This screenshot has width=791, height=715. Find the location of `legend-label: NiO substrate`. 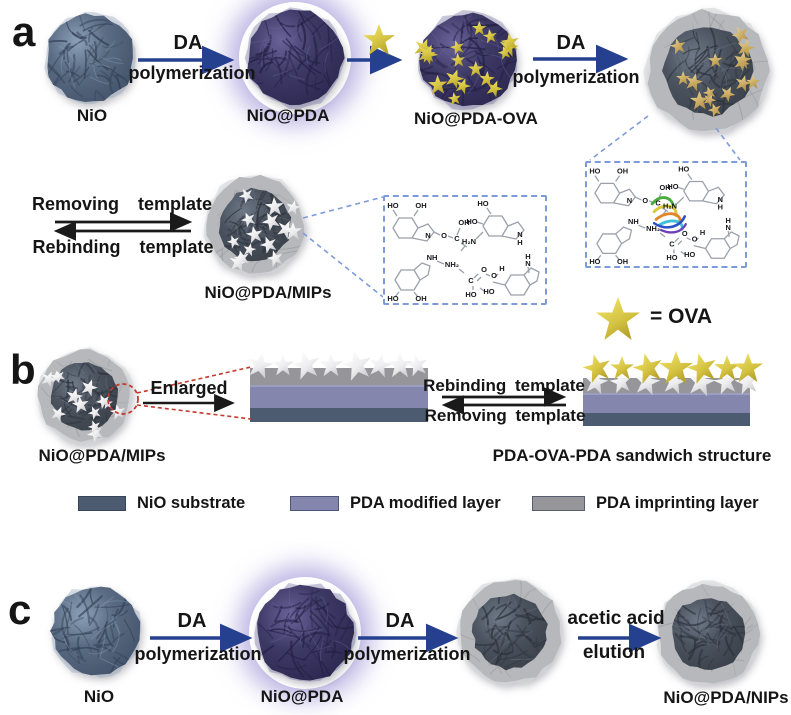

legend-label: NiO substrate is located at coordinates (191, 503).